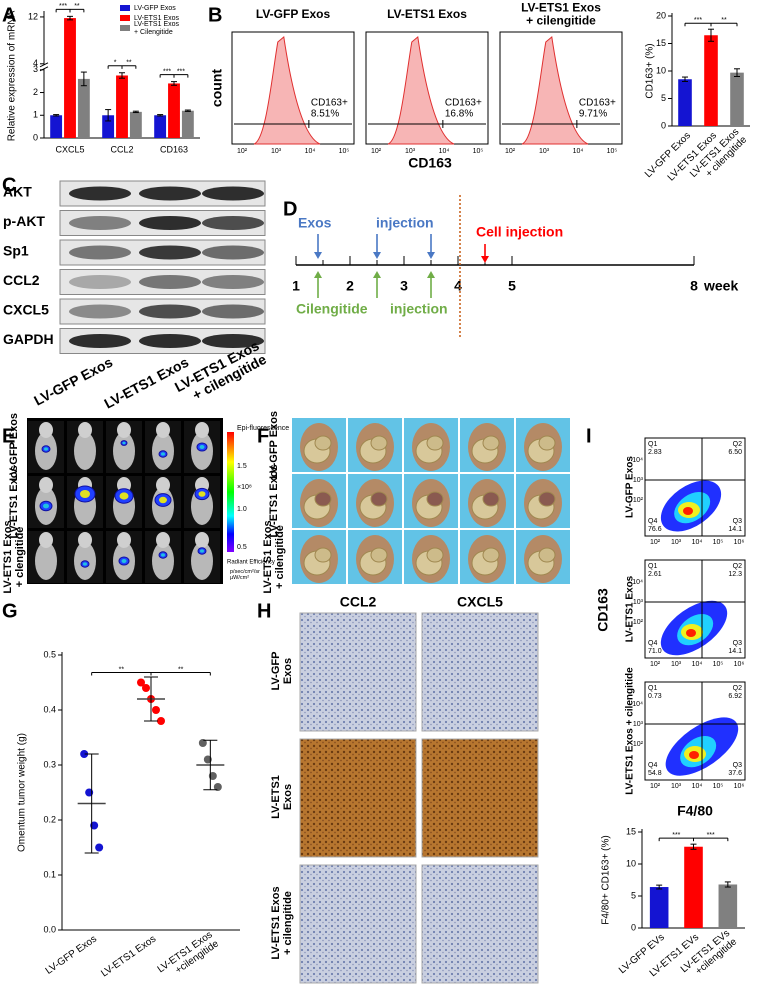 The width and height of the screenshot is (757, 998). I want to click on cell-injection-arrow-head, so click(485, 259).